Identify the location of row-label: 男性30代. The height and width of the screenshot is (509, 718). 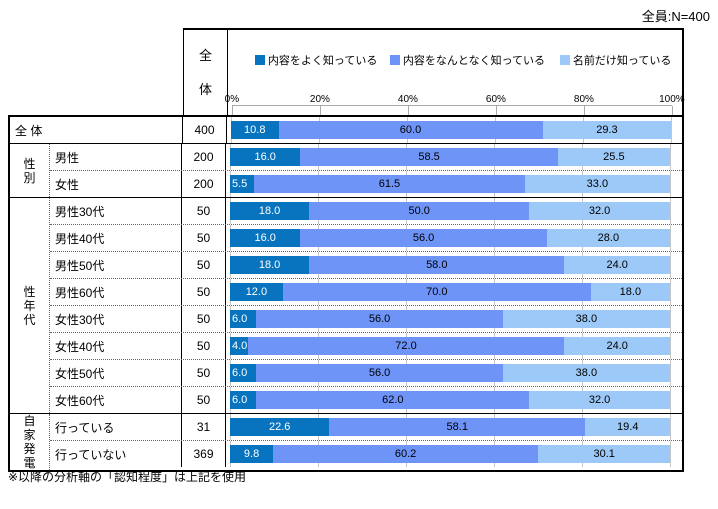
(116, 211).